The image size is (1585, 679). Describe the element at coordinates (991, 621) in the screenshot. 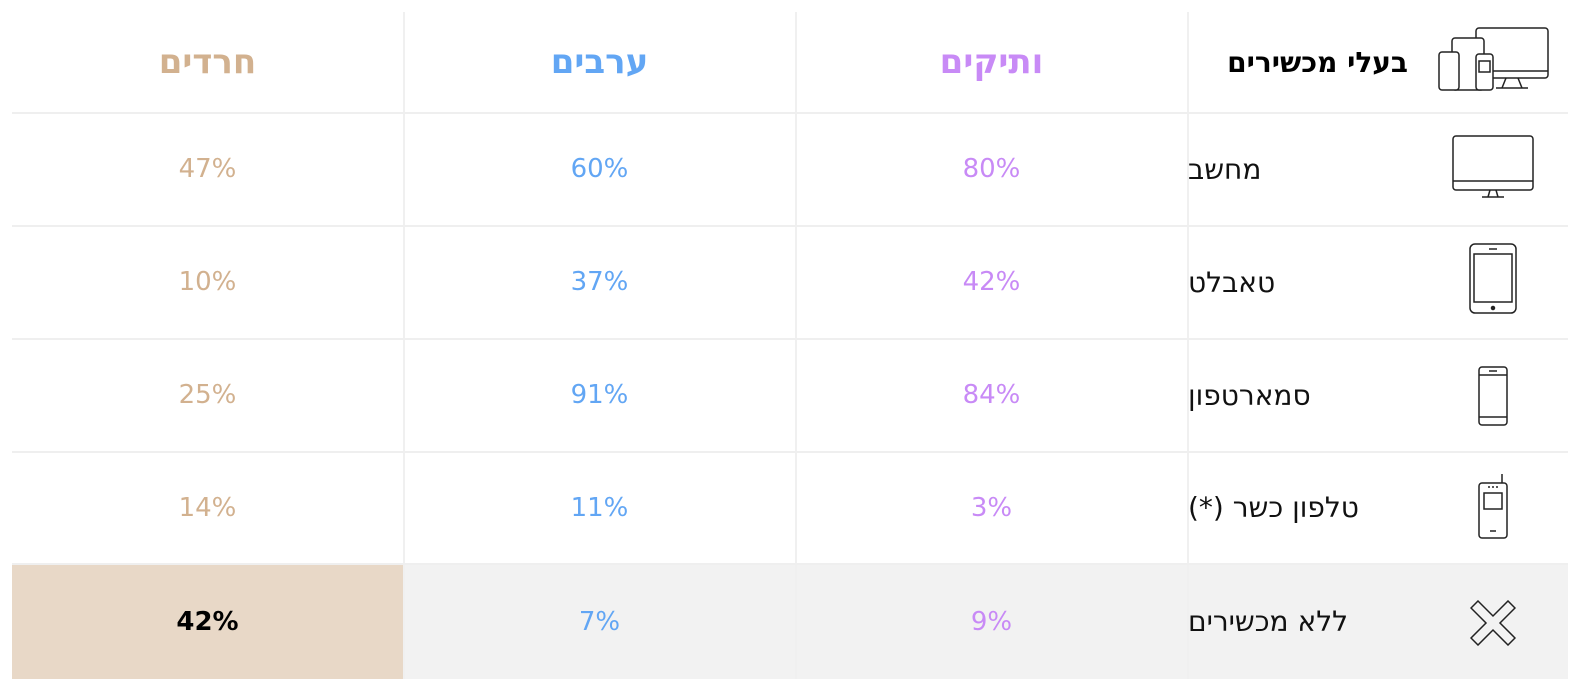

I see `value-cell: 9%` at that location.